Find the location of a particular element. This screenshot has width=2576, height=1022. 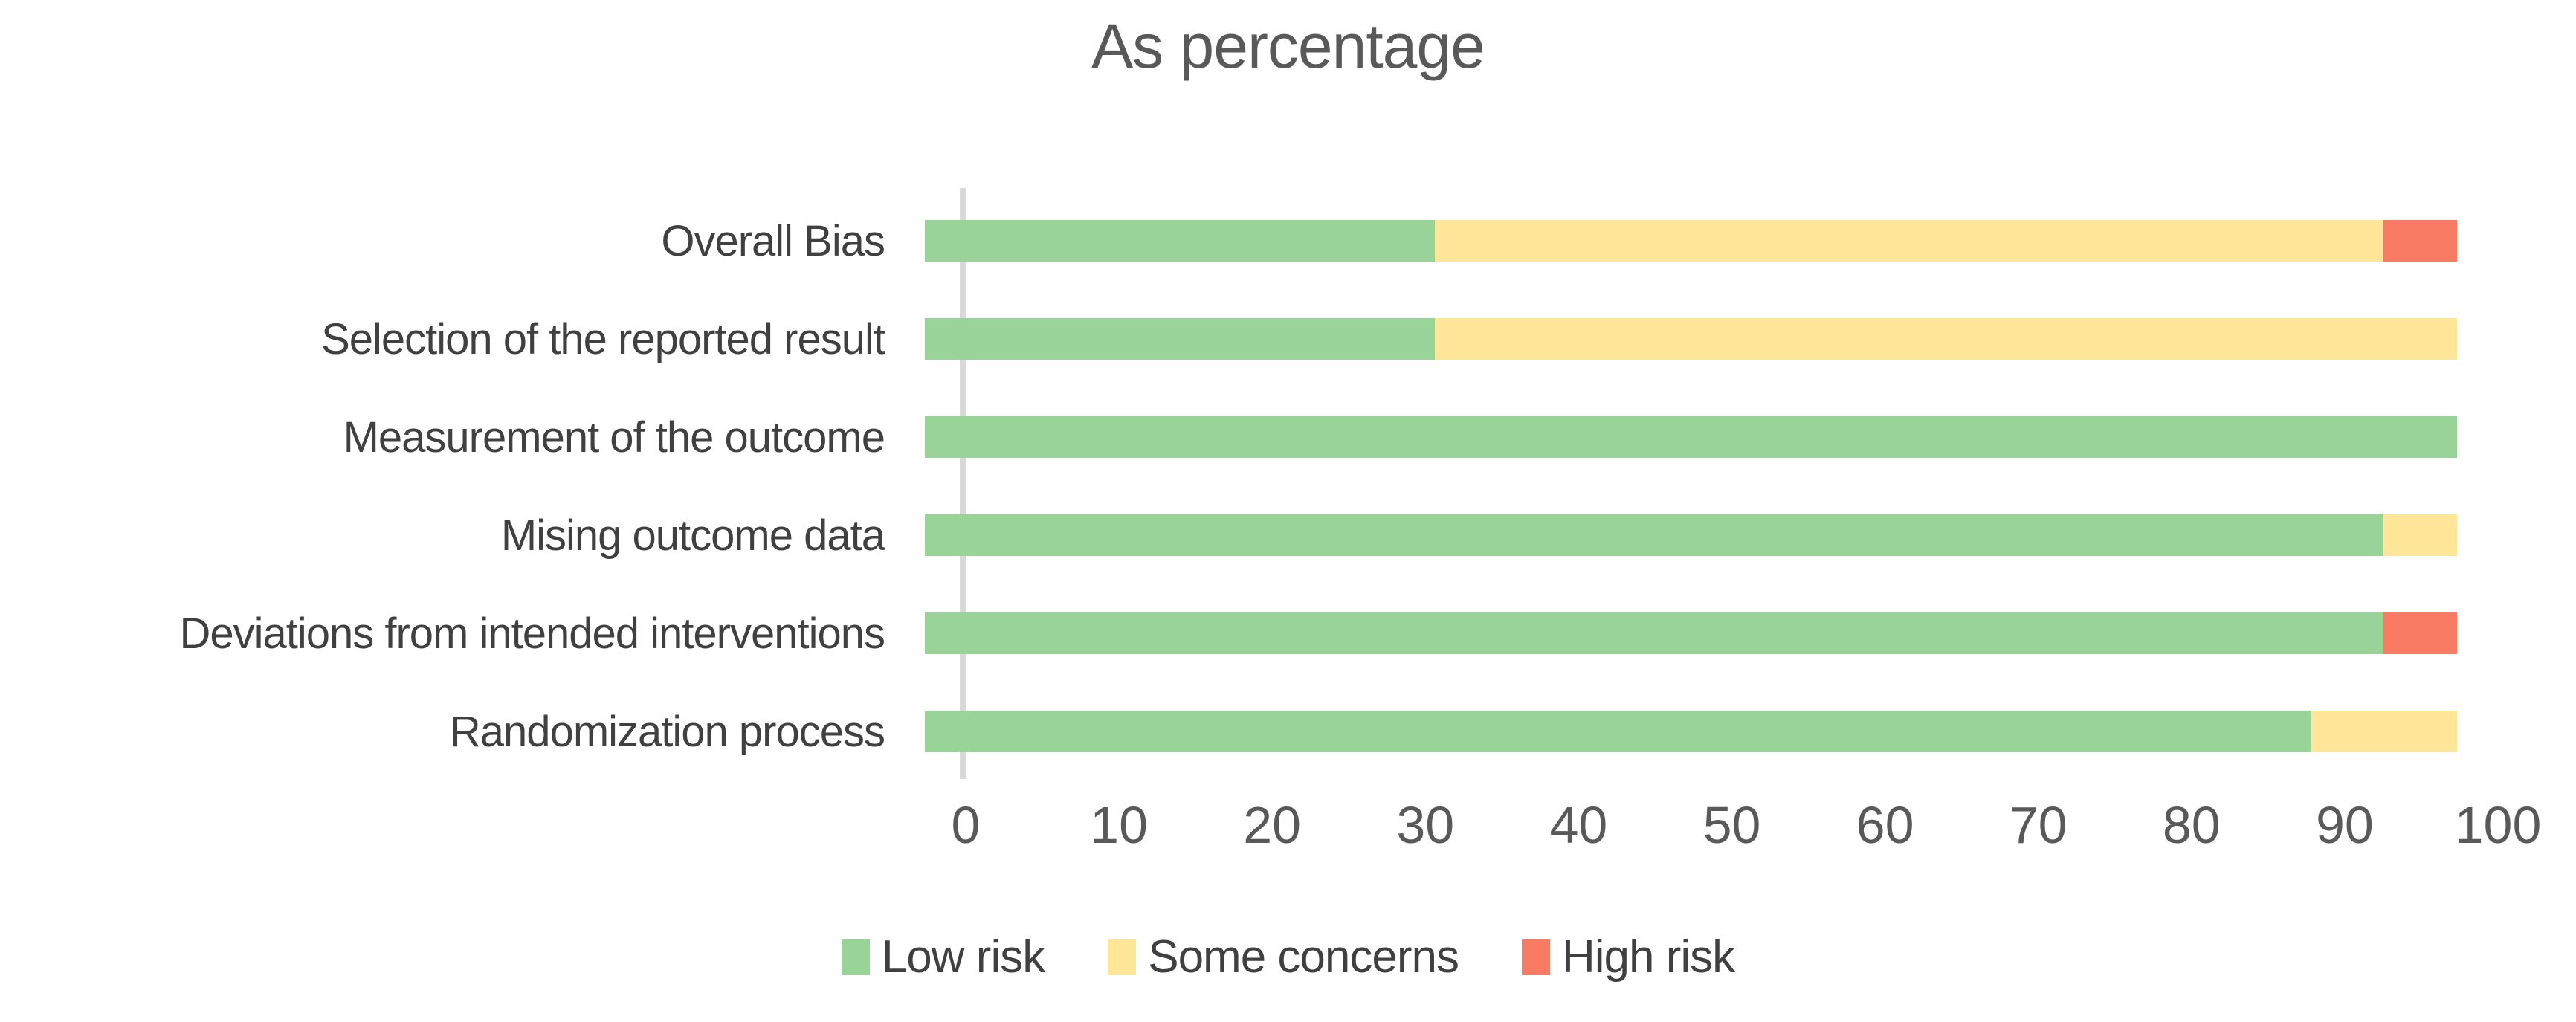

x-tick-label: 20 is located at coordinates (1272, 825).